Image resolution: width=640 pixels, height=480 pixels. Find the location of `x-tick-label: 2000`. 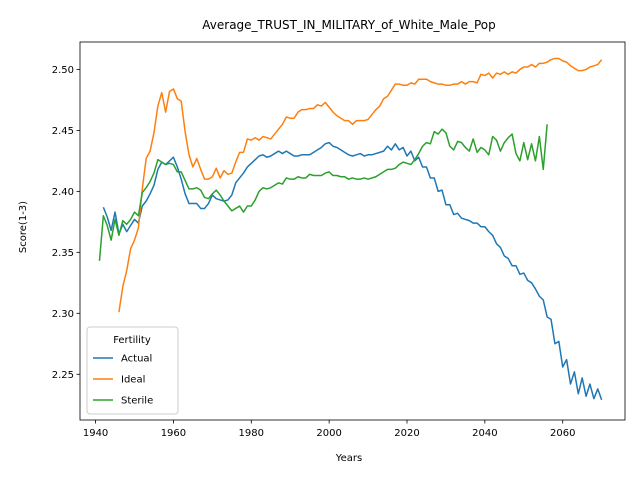

x-tick-label: 2000 is located at coordinates (328, 433).